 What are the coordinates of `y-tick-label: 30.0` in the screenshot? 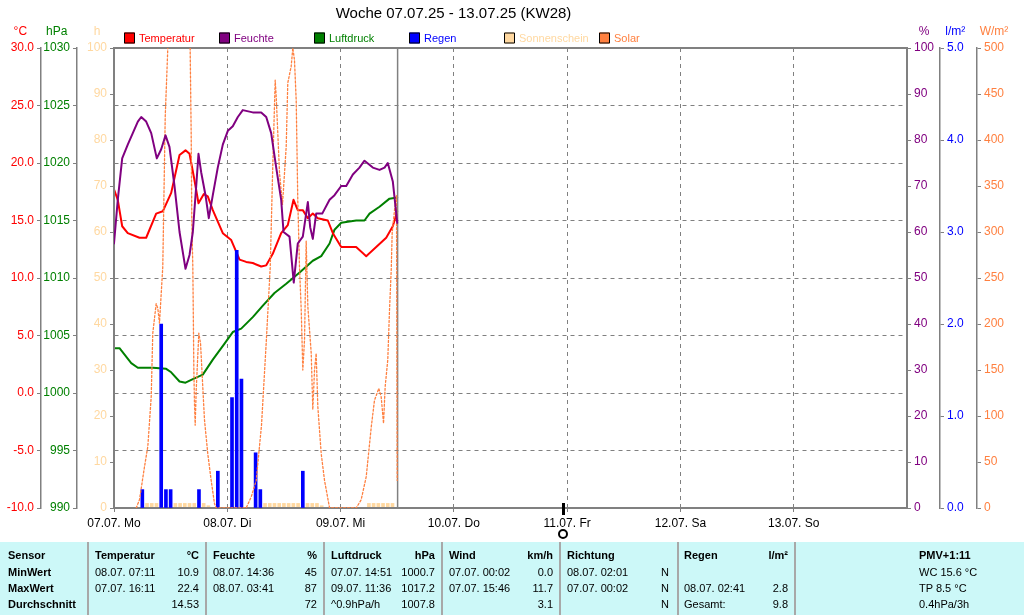 It's located at (22, 47).